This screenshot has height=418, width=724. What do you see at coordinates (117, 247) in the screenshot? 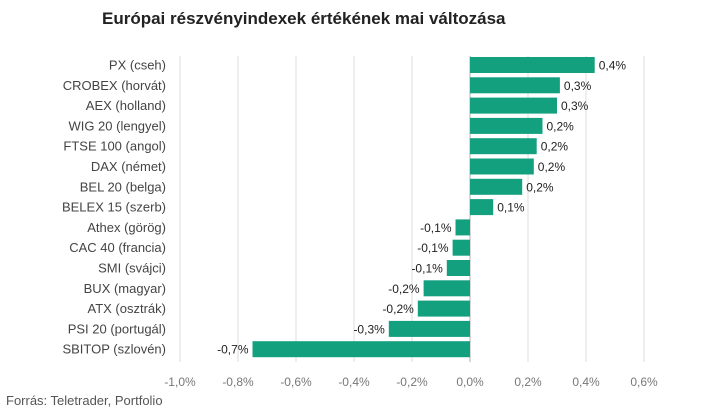
I see `category-label: CAC 40 (francia)` at bounding box center [117, 247].